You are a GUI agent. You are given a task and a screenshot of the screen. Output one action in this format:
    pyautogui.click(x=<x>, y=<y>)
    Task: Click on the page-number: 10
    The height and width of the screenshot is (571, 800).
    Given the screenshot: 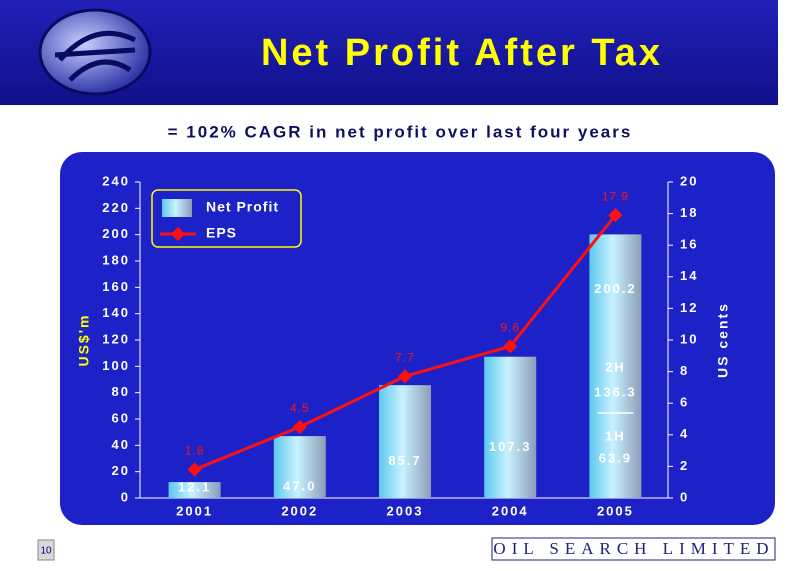 What is the action you would take?
    pyautogui.click(x=46, y=551)
    